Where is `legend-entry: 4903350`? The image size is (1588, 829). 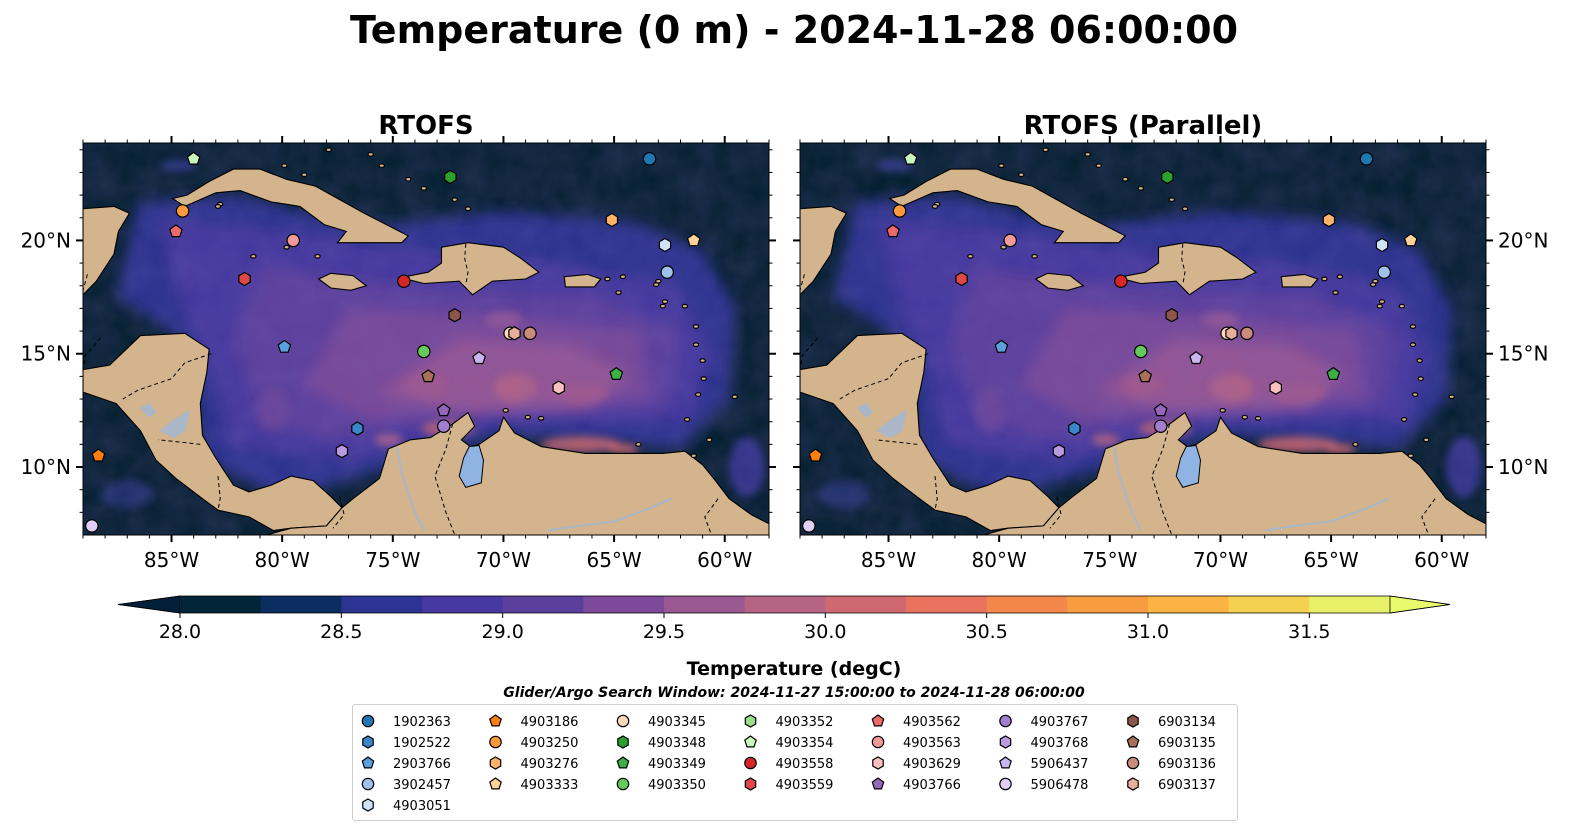 legend-entry: 4903350 is located at coordinates (661, 785).